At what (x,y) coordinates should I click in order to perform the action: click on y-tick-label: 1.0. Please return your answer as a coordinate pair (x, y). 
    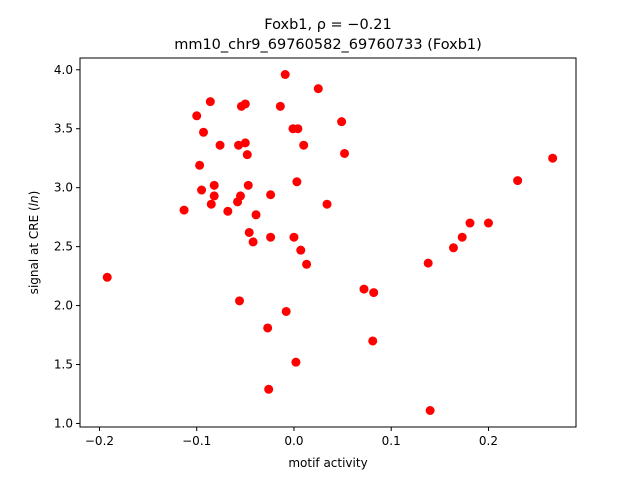
    Looking at the image, I should click on (63, 423).